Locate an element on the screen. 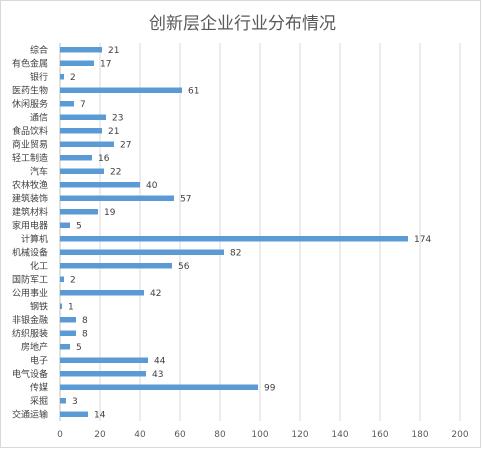 Image resolution: width=483 pixels, height=450 pixels. x-tick-label: 20 is located at coordinates (100, 435).